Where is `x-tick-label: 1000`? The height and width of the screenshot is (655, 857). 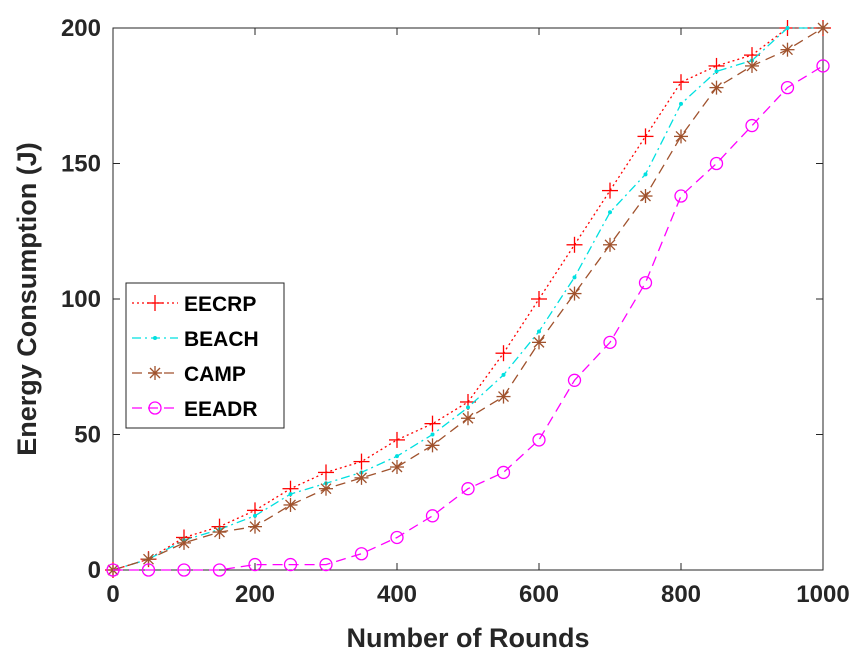 x-tick-label: 1000 is located at coordinates (822, 594).